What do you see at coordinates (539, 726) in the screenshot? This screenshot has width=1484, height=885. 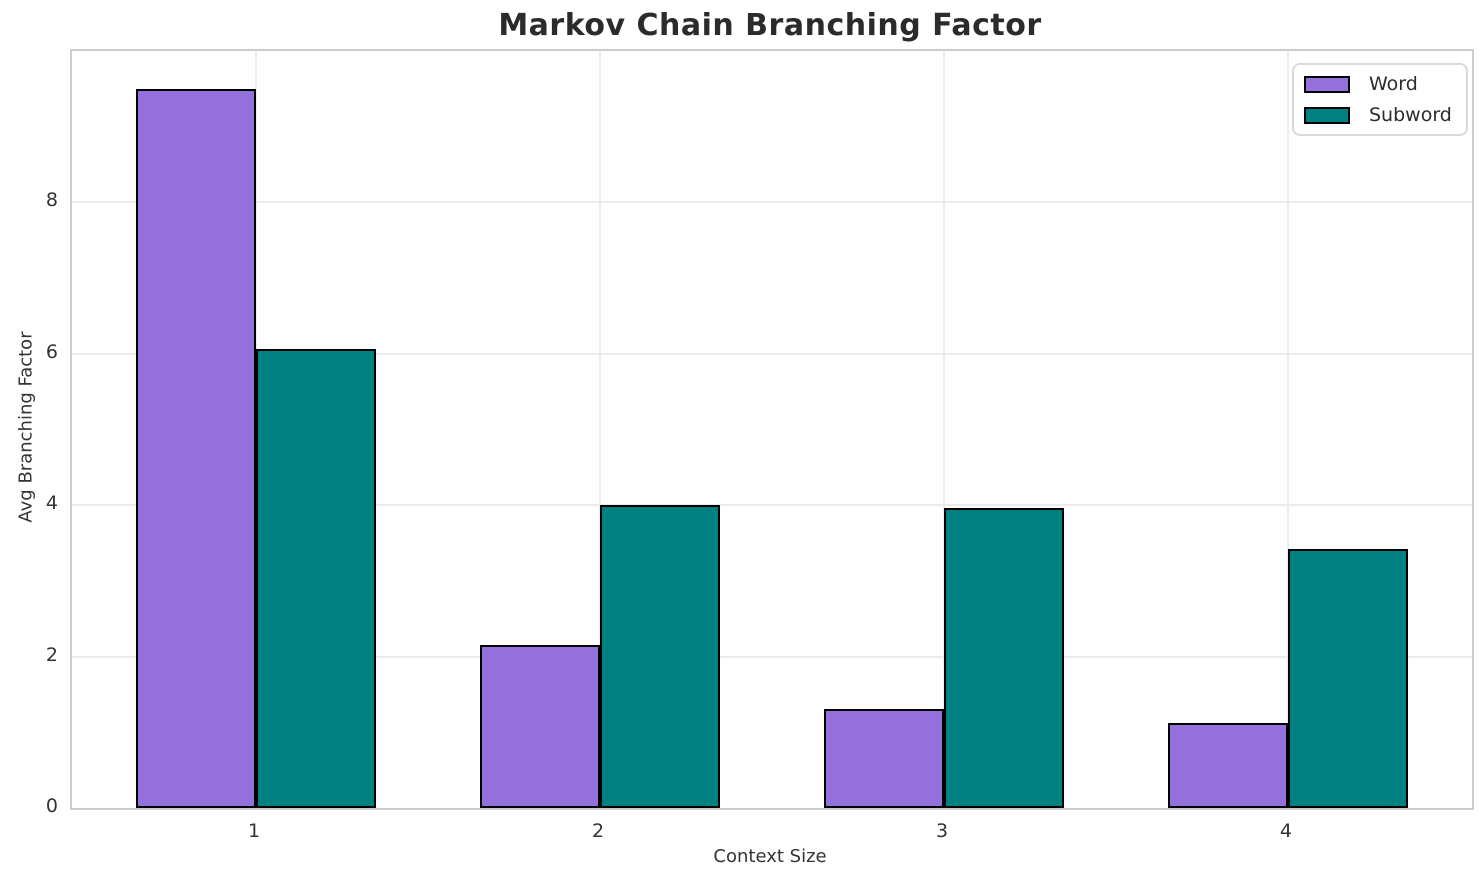 I see `bar-word-ctx2` at bounding box center [539, 726].